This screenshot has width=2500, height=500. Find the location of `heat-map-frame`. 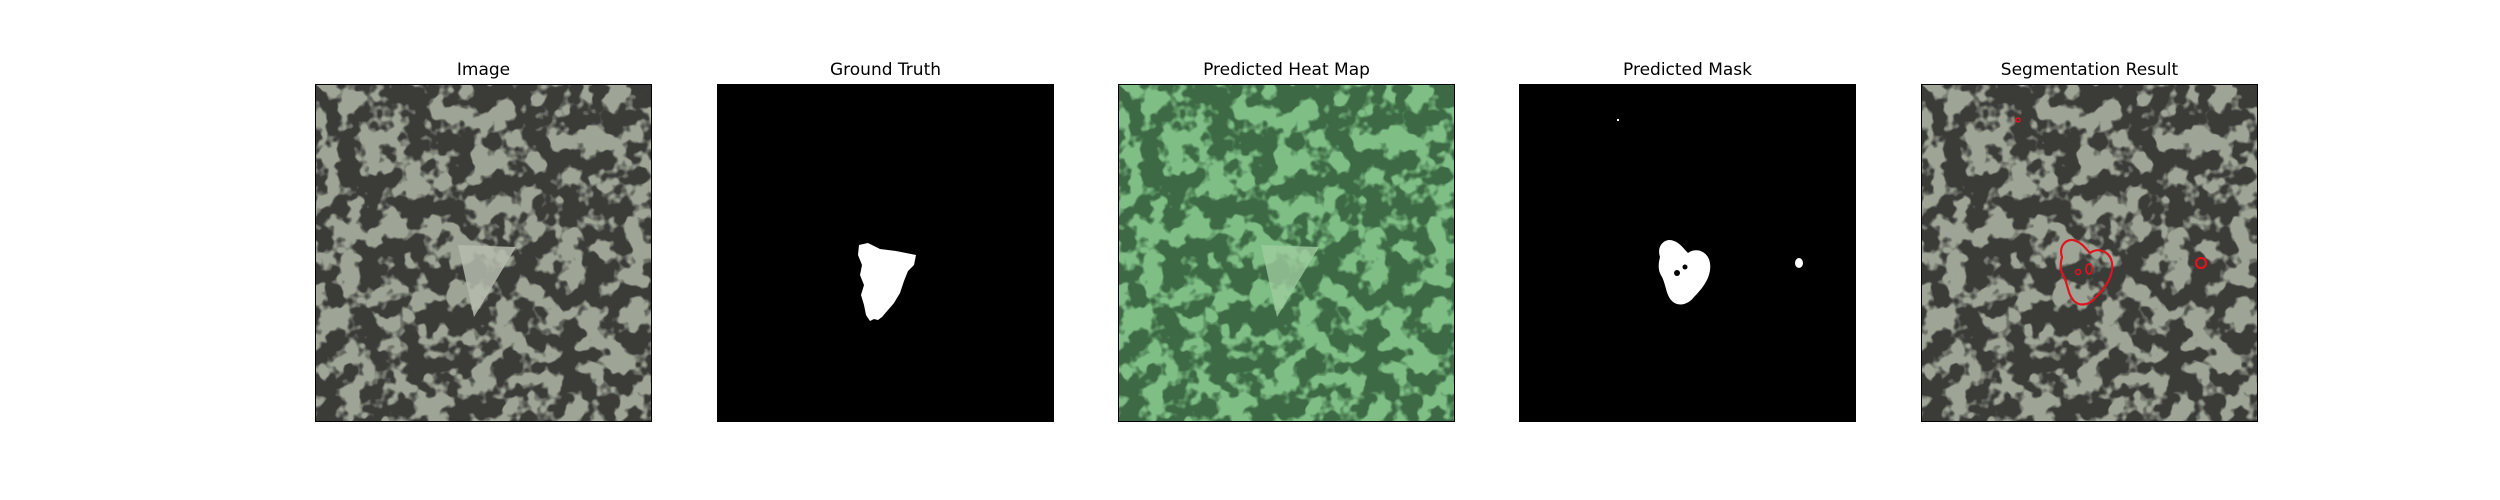

heat-map-frame is located at coordinates (1286, 253).